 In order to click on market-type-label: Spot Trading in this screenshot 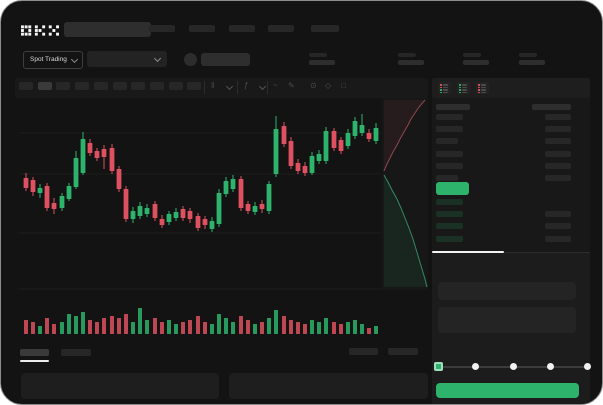, I will do `click(48, 59)`.